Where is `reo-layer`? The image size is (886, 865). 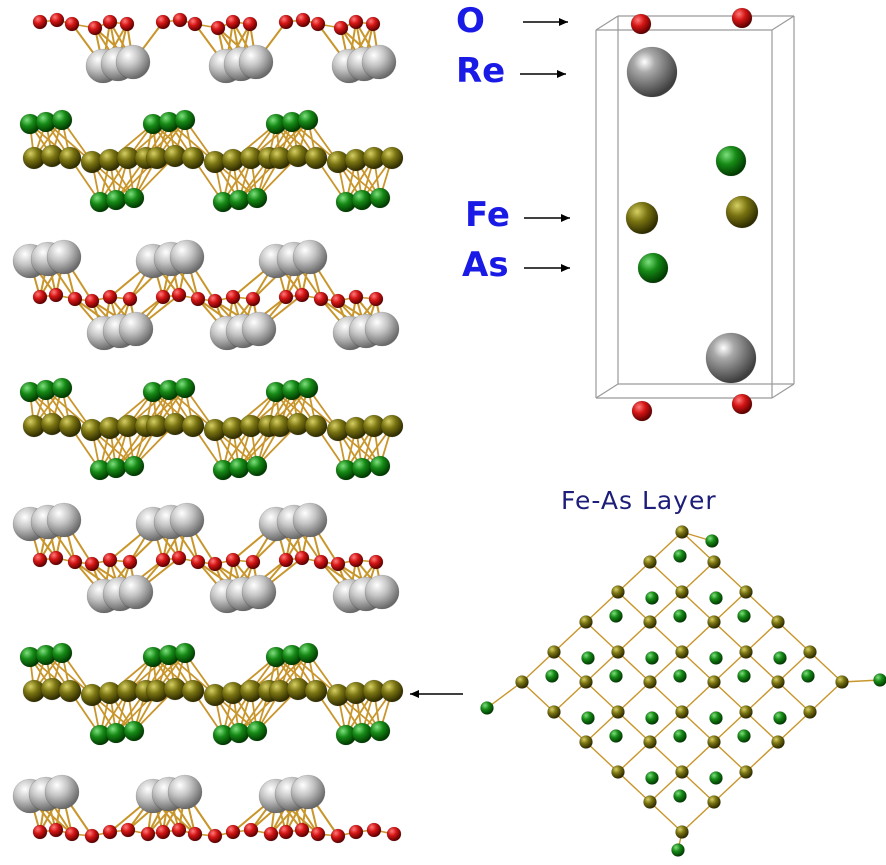
reo-layer is located at coordinates (207, 809).